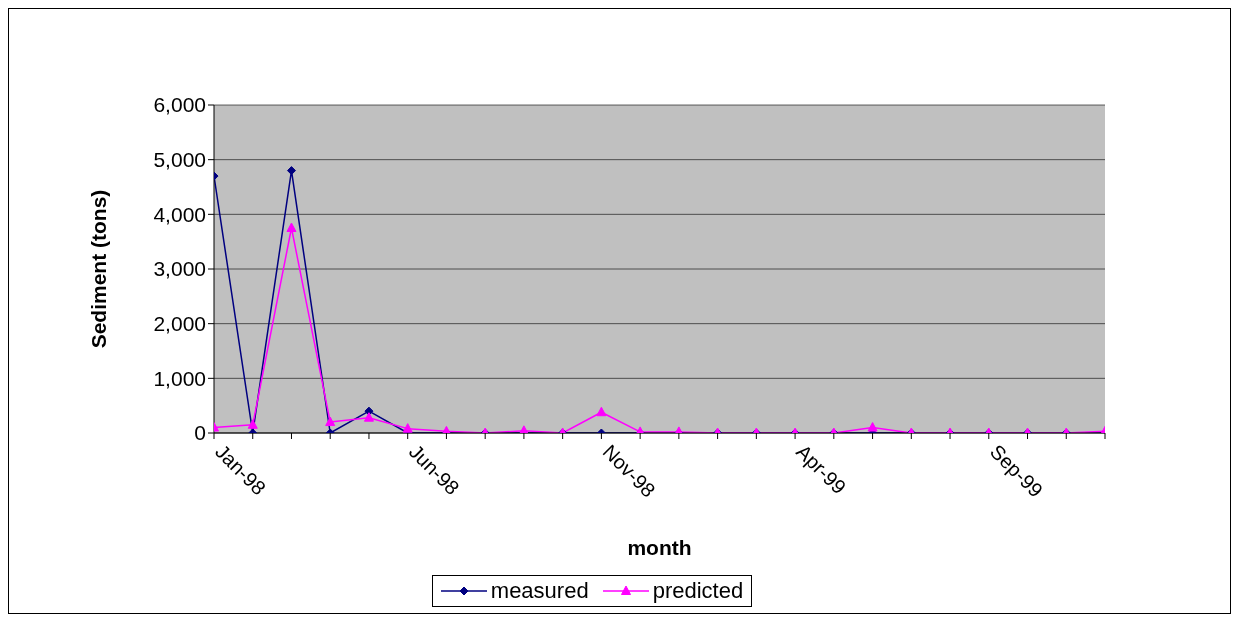  What do you see at coordinates (698, 591) in the screenshot?
I see `legend-label: predicted` at bounding box center [698, 591].